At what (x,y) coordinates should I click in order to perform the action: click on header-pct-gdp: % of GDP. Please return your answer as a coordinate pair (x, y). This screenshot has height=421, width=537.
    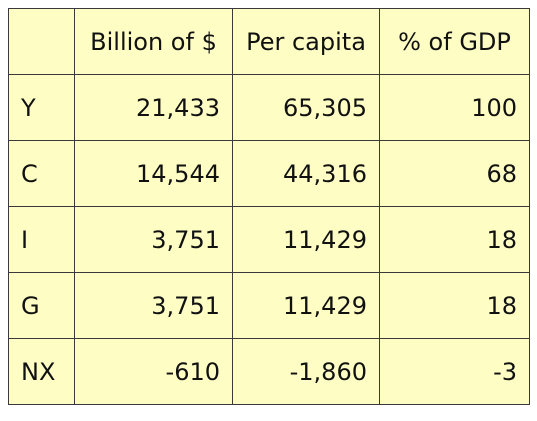
    Looking at the image, I should click on (454, 41).